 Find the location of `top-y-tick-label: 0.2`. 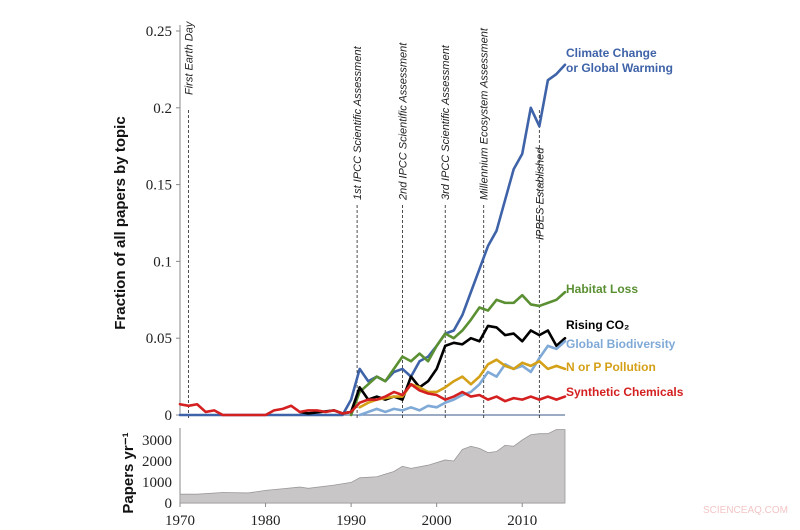

top-y-tick-label: 0.2 is located at coordinates (162, 109).